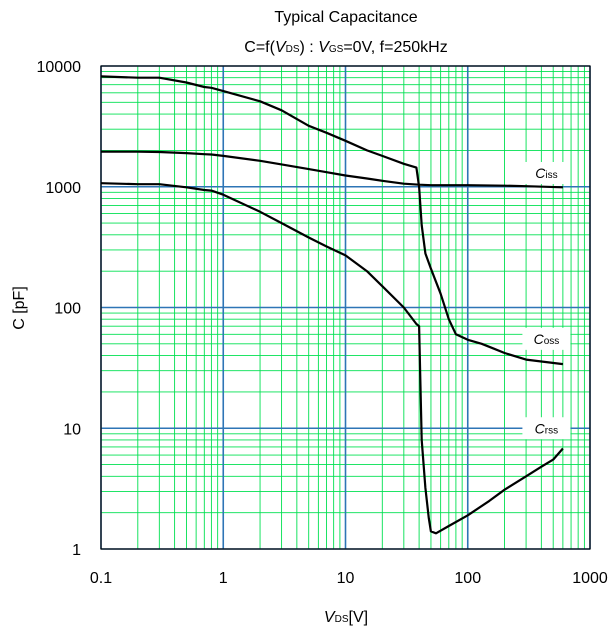  Describe the element at coordinates (395, 47) in the screenshot. I see `subtitle-suffix: =0V, f=250kHz` at that location.